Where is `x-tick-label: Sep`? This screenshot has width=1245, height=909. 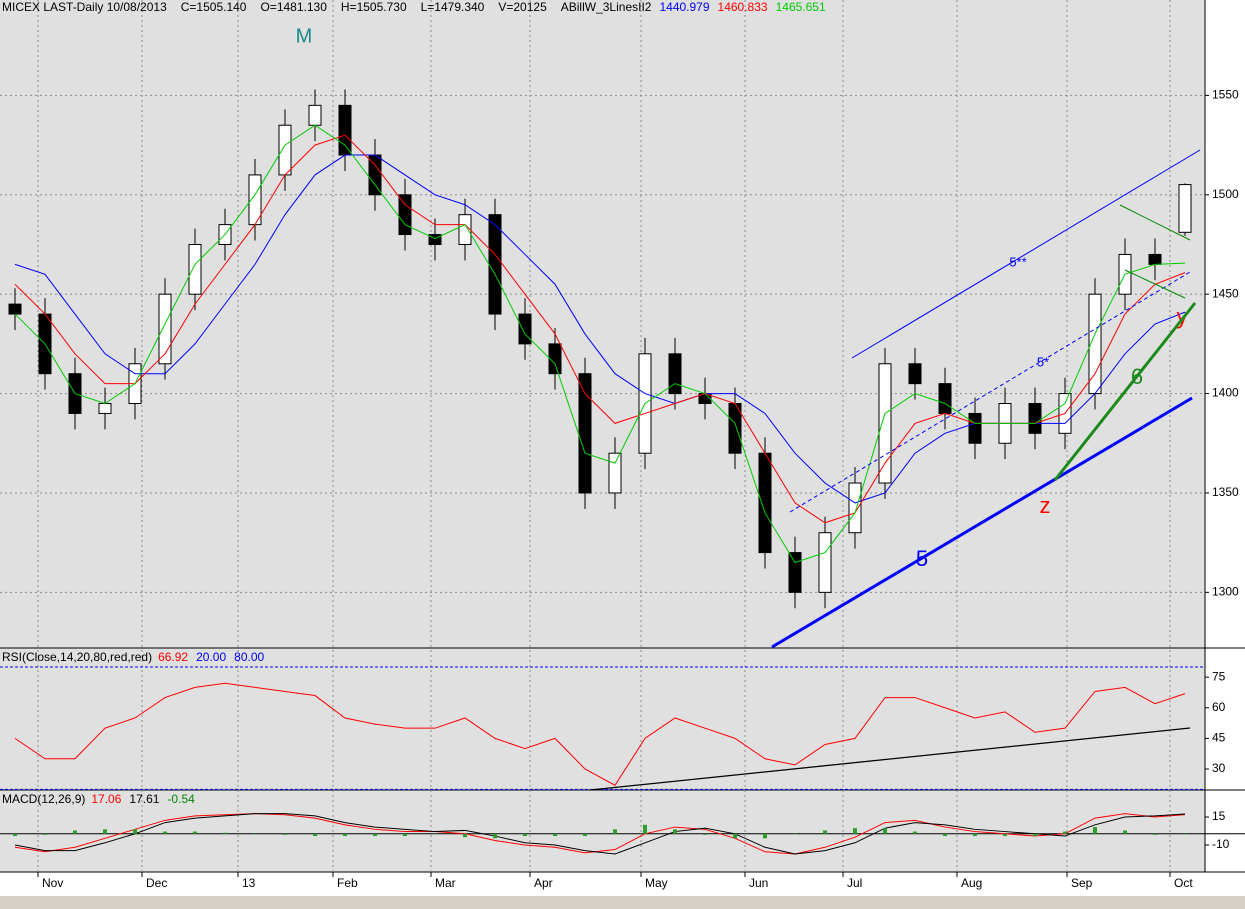 x-tick-label: Sep is located at coordinates (1082, 883).